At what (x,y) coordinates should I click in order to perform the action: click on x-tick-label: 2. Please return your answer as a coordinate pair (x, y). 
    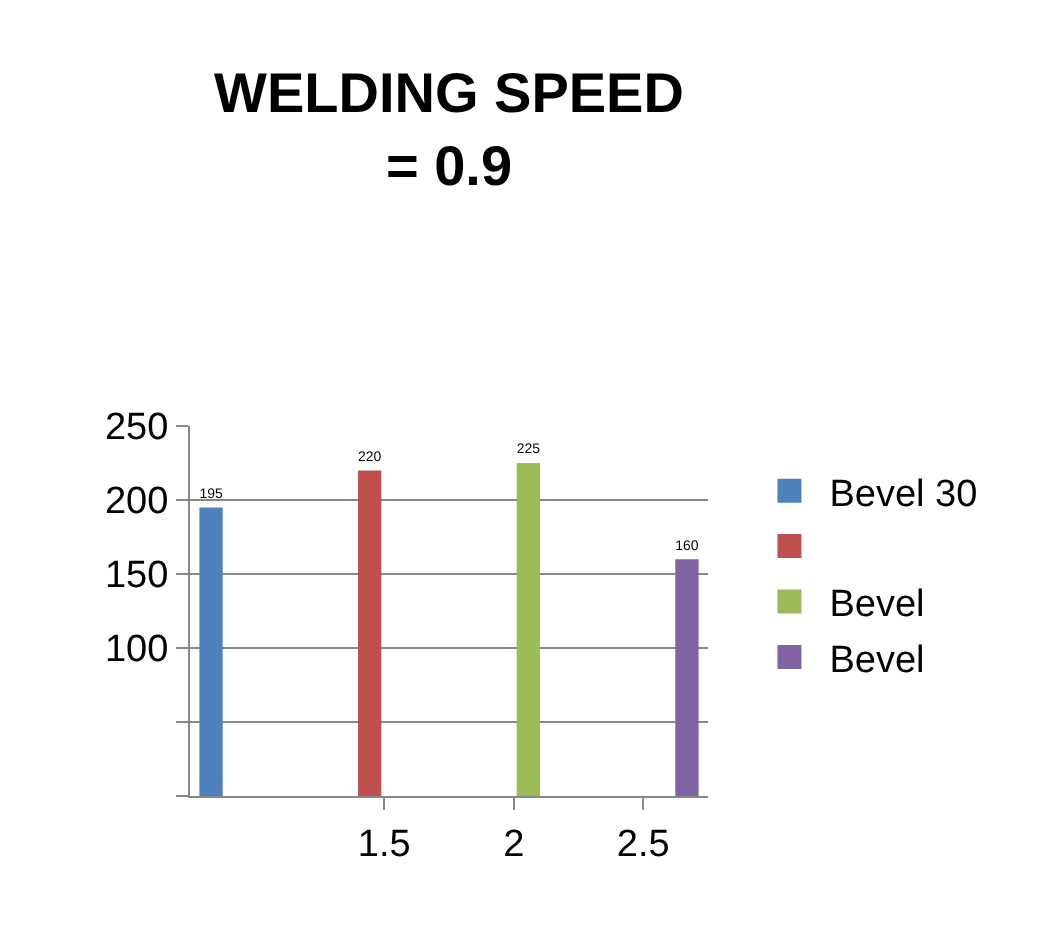
    Looking at the image, I should click on (514, 844).